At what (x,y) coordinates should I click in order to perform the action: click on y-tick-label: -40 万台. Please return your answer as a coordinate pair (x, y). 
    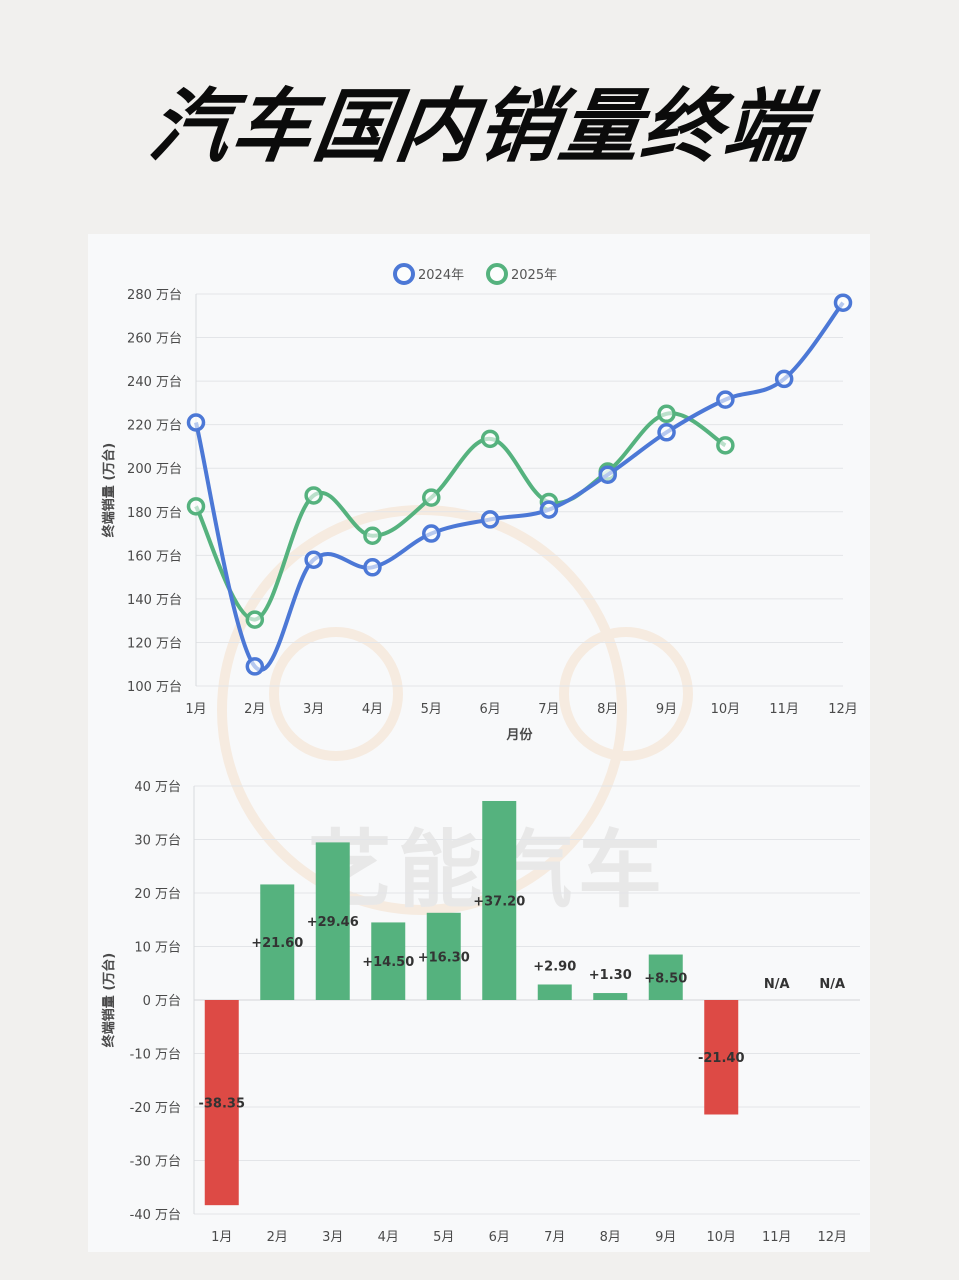
    Looking at the image, I should click on (155, 1215).